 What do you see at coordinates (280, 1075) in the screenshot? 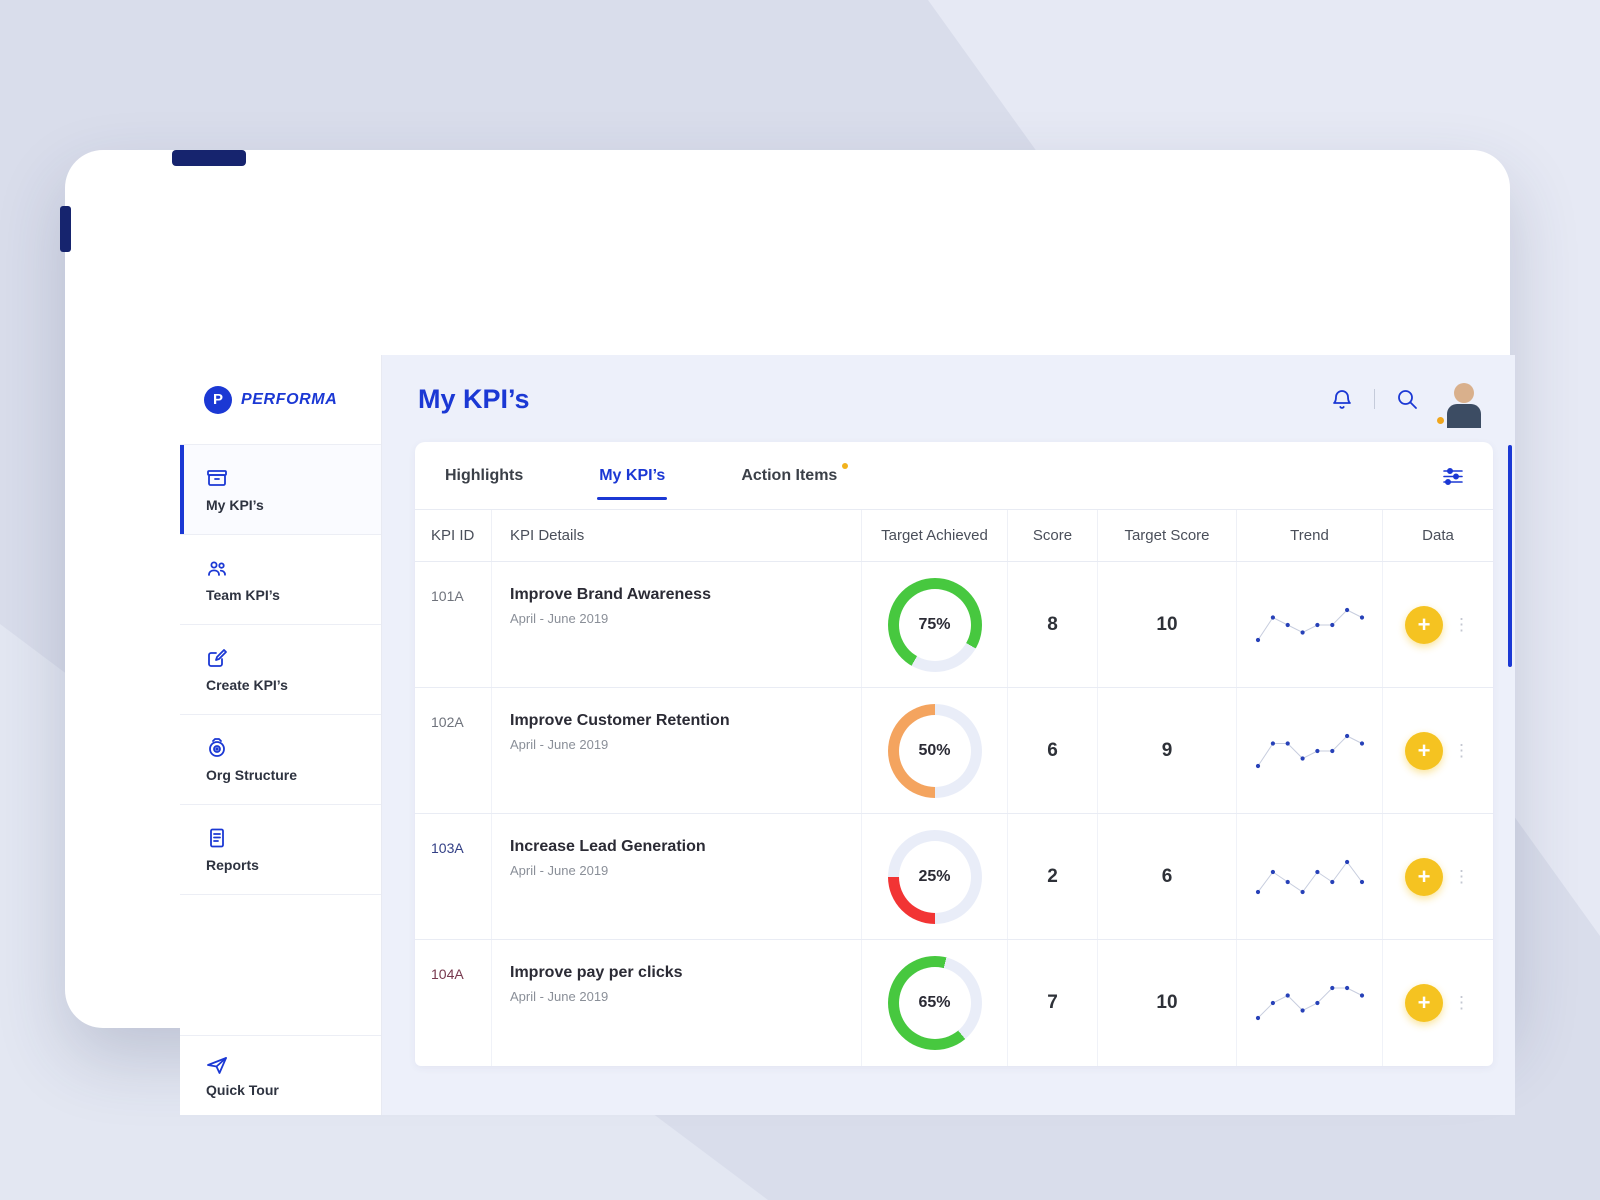
I see `sidebar-item-quick-tour: Quick Tour` at bounding box center [280, 1075].